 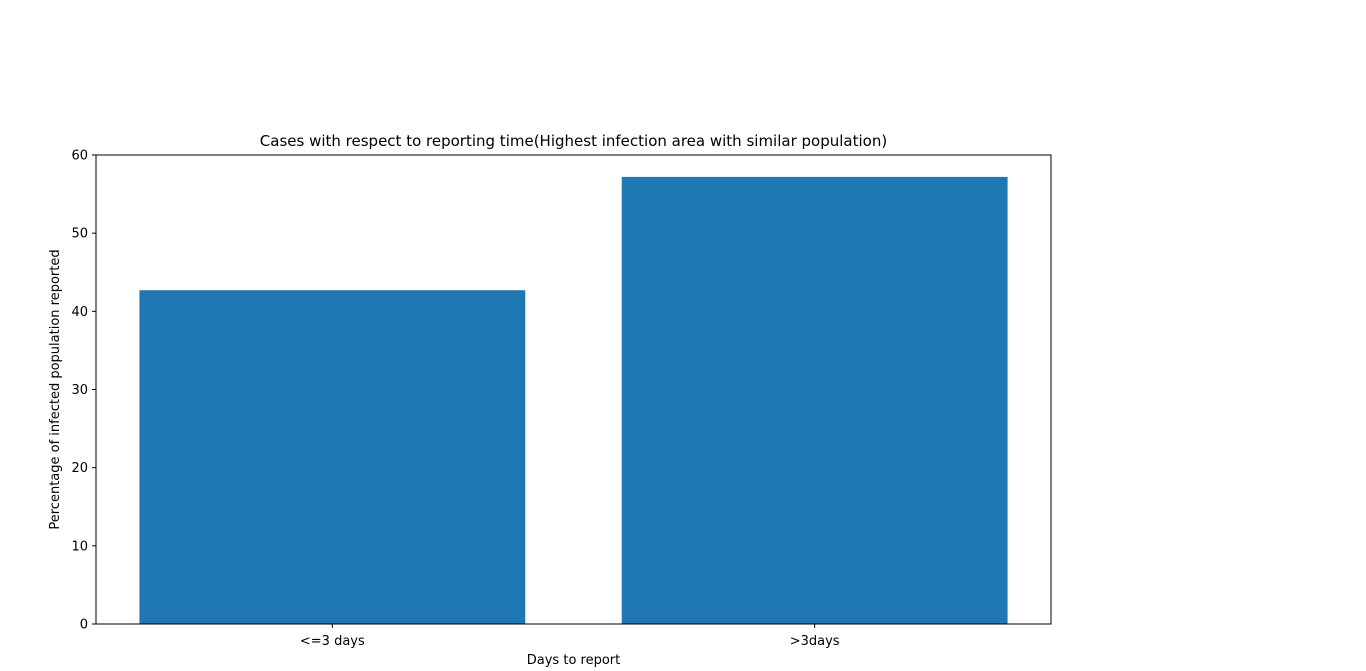 I want to click on y-tick-label: 30, so click(x=79, y=390).